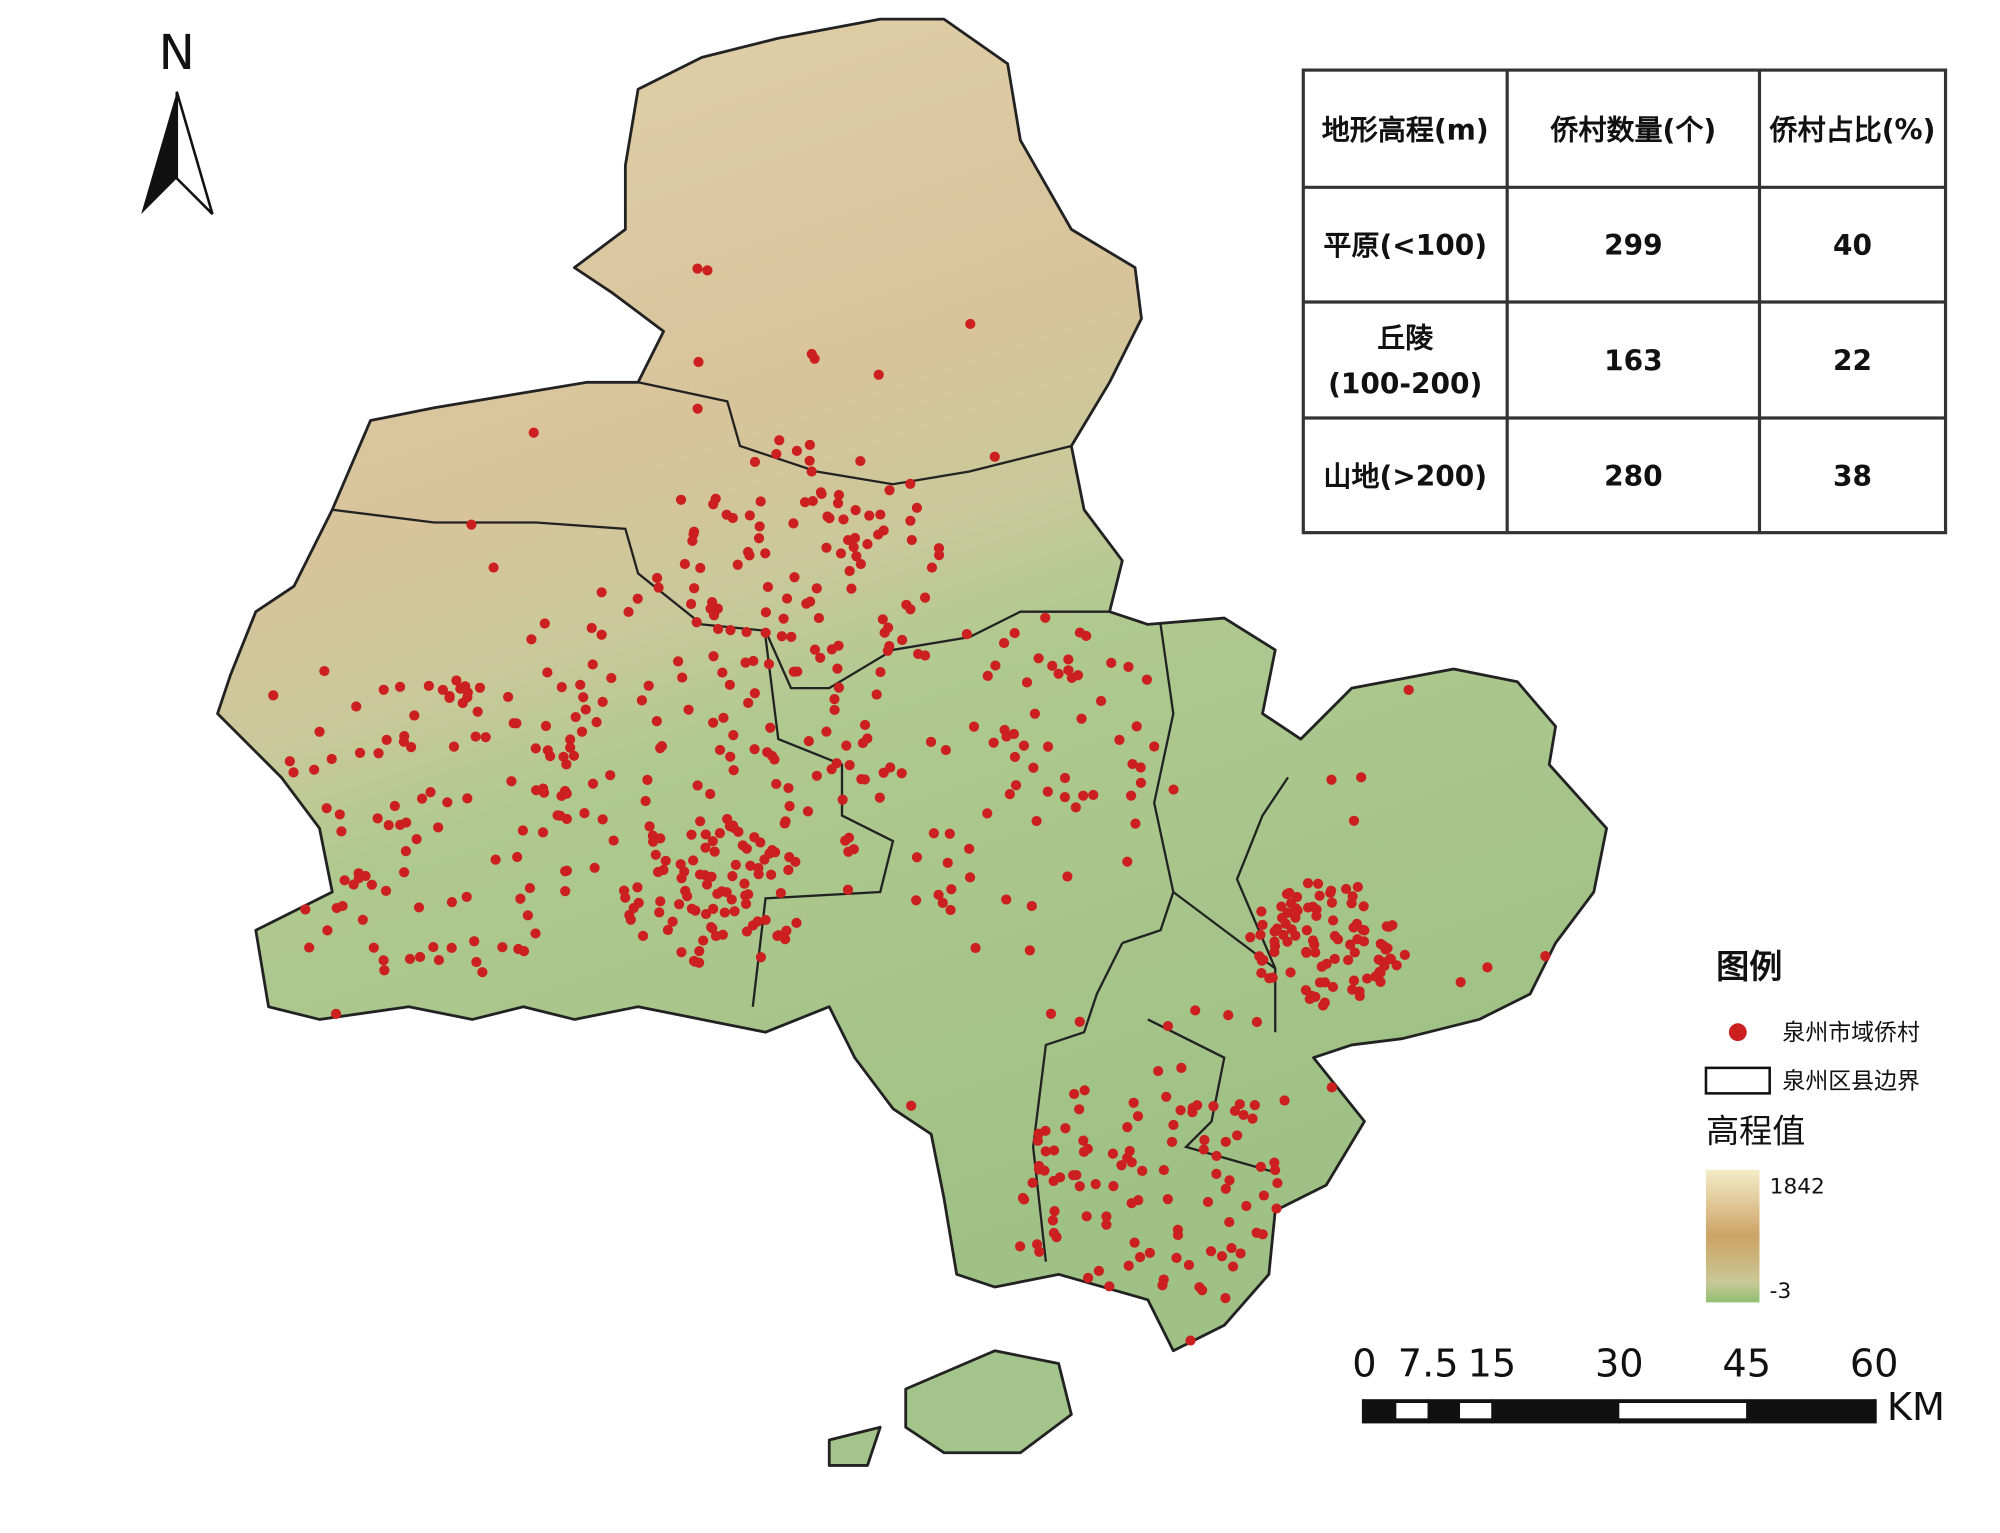 This screenshot has width=2000, height=1533. I want to click on table-header: 侨村数量(个), so click(1632, 129).